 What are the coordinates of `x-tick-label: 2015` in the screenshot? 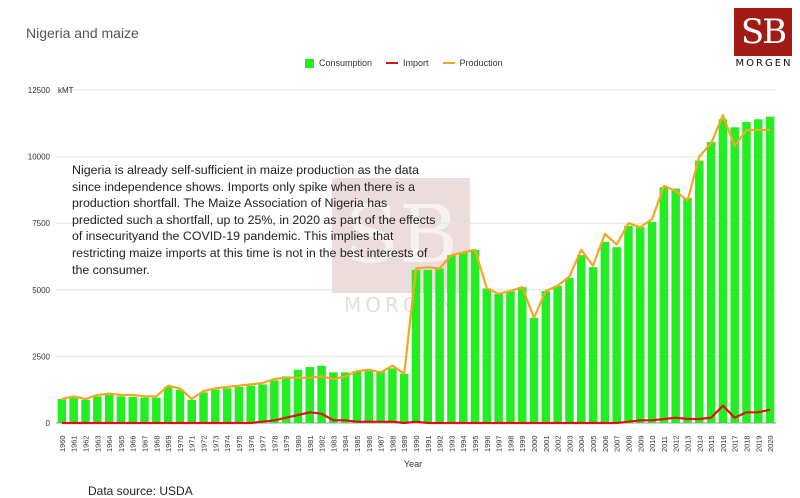 It's located at (711, 444).